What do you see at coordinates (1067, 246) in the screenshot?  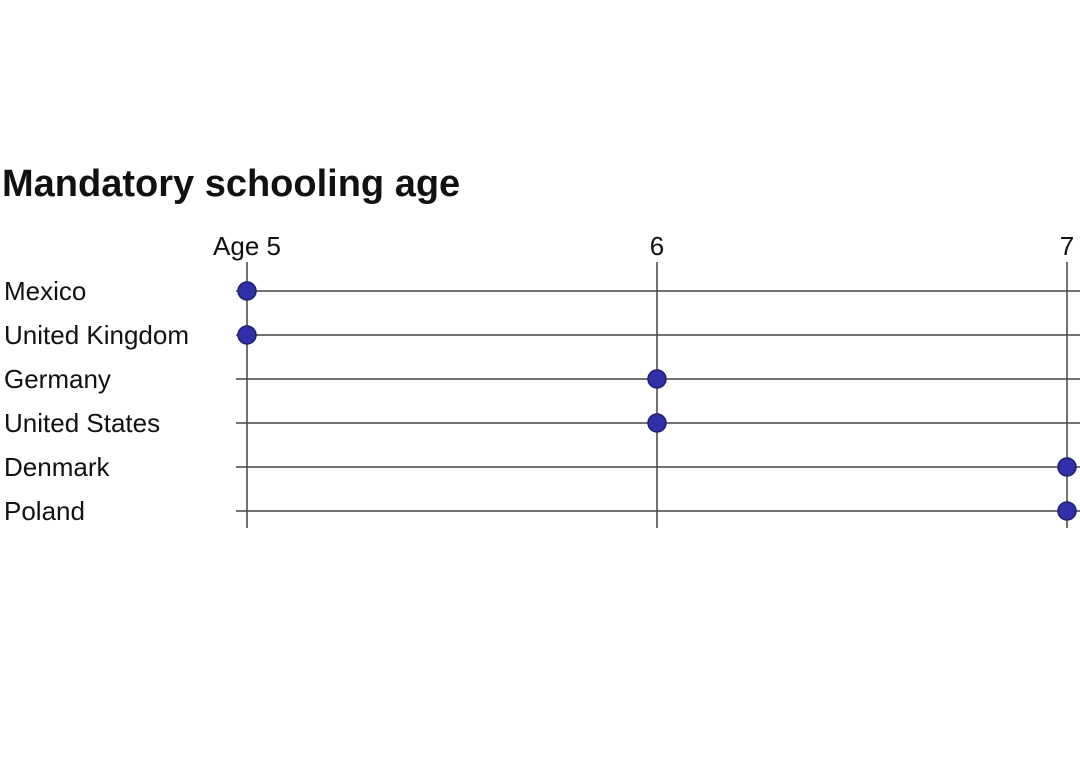 I see `x-tick-label: 7` at bounding box center [1067, 246].